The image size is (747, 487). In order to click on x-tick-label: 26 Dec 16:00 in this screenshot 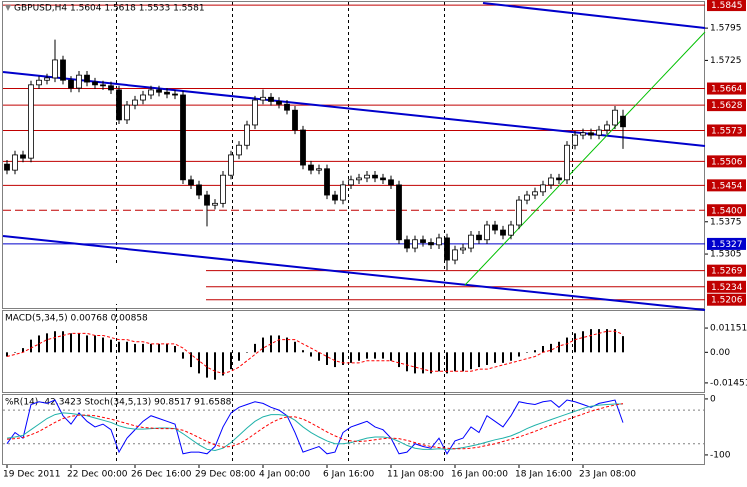, I will do `click(161, 475)`.